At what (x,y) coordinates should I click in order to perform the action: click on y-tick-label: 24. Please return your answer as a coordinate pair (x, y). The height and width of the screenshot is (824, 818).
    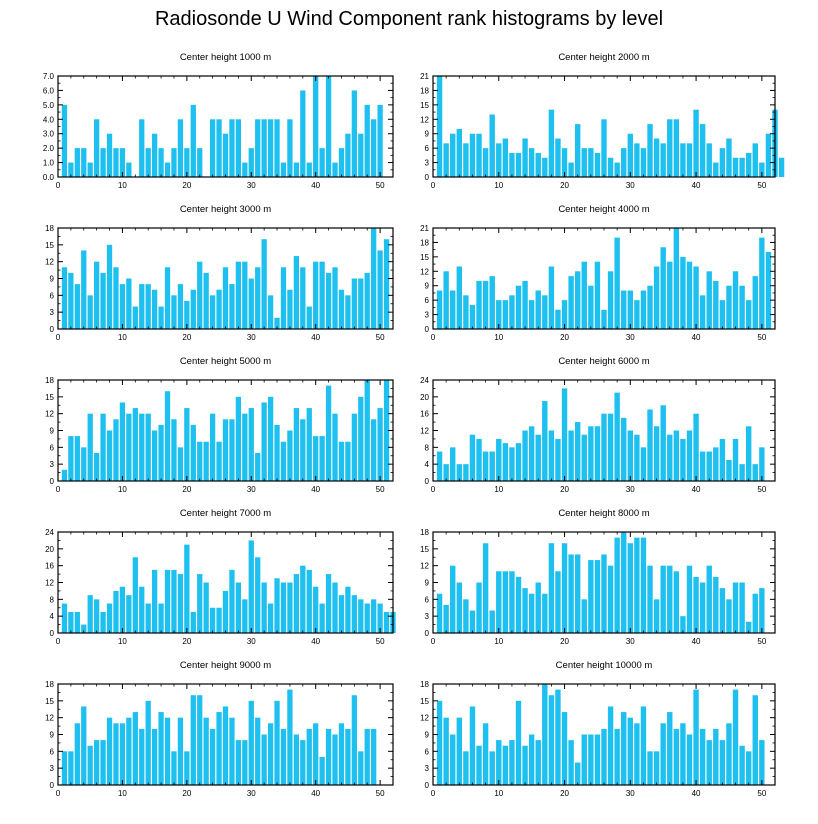
    Looking at the image, I should click on (424, 380).